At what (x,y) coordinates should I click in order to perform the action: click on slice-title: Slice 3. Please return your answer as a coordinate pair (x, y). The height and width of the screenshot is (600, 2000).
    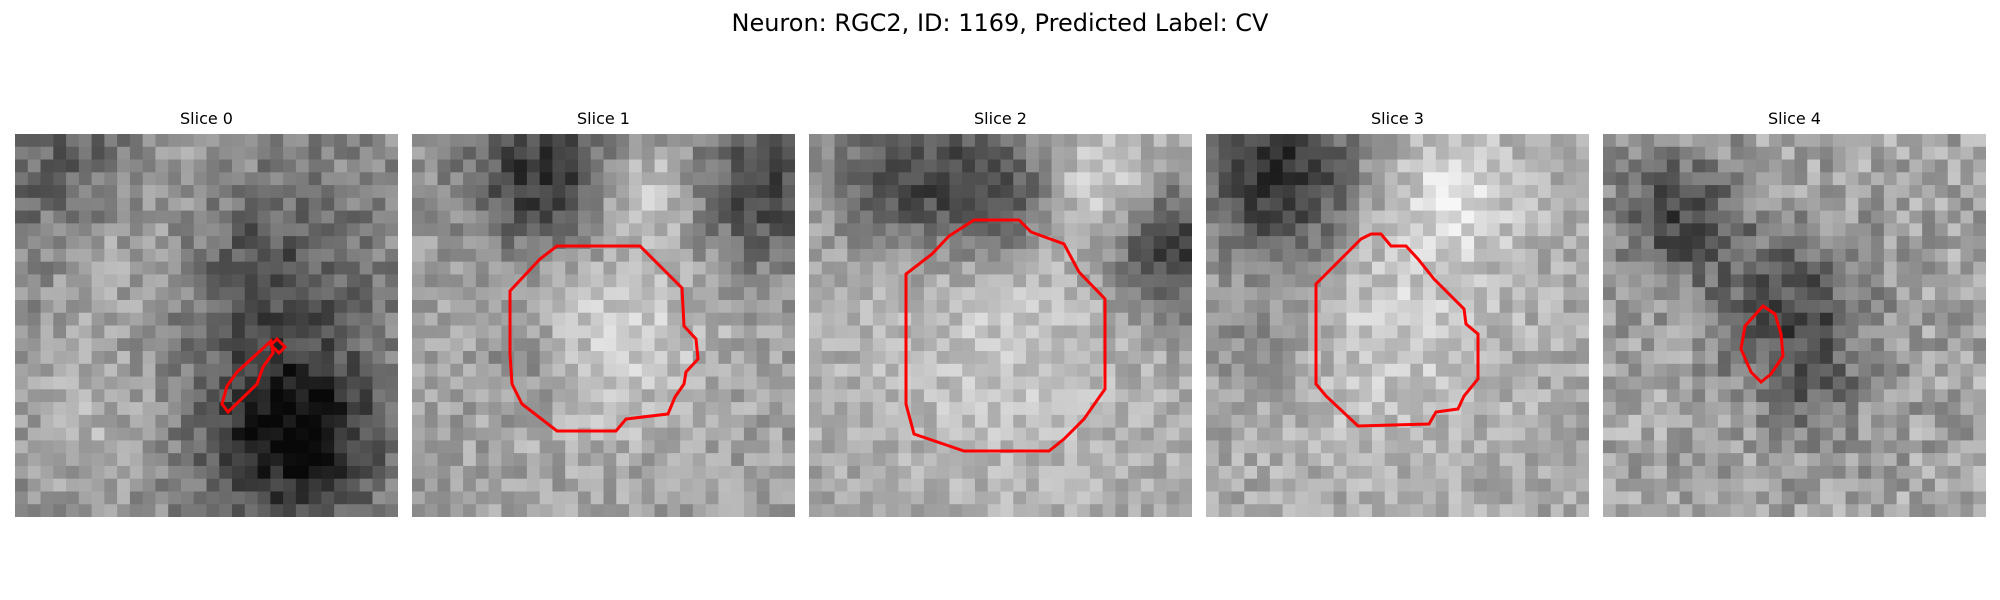
    Looking at the image, I should click on (1397, 118).